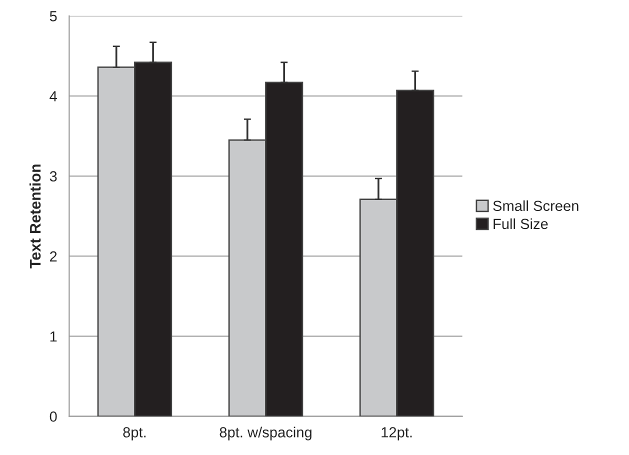  Describe the element at coordinates (53, 96) in the screenshot. I see `y-tick-label: 4` at that location.